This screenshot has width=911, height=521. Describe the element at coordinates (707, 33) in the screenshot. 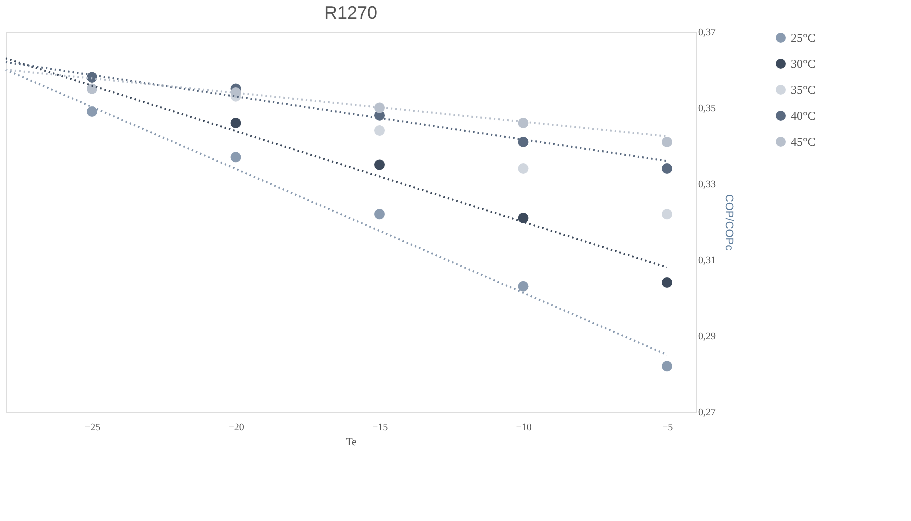

I see `y-tick-label: 0,37` at that location.